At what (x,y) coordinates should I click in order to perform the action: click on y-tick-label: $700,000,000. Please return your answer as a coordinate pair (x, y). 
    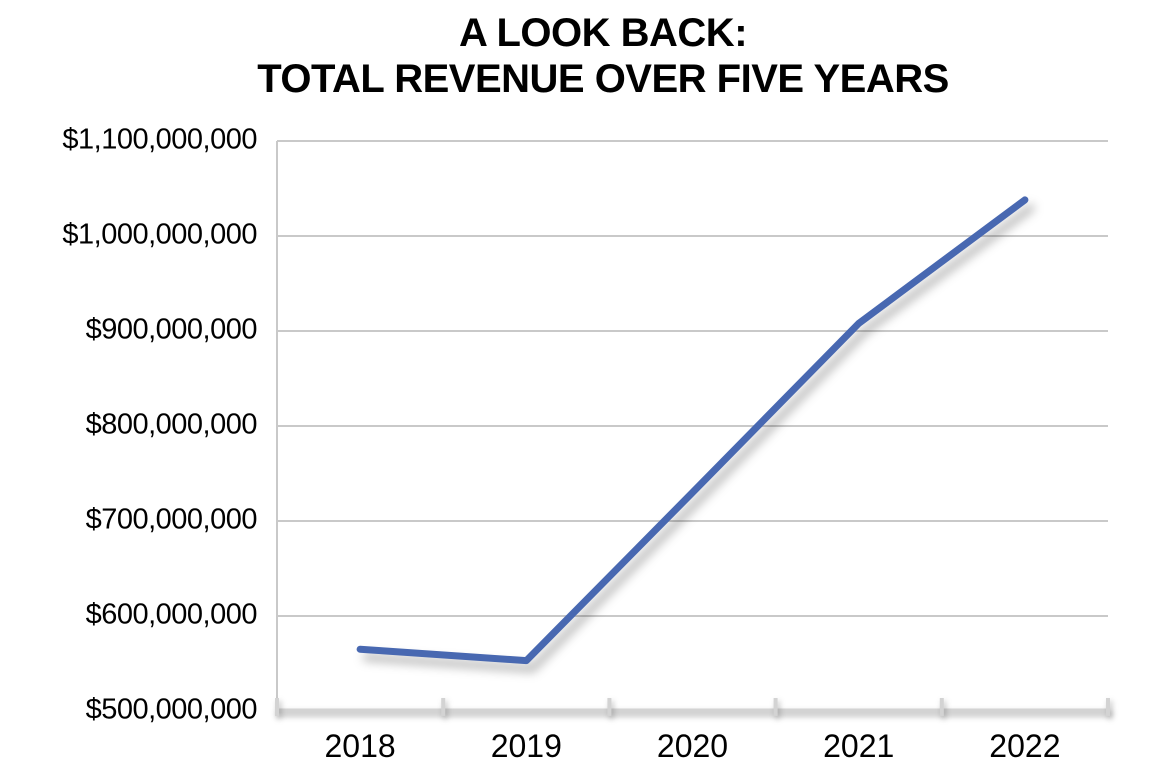
    Looking at the image, I should click on (171, 520).